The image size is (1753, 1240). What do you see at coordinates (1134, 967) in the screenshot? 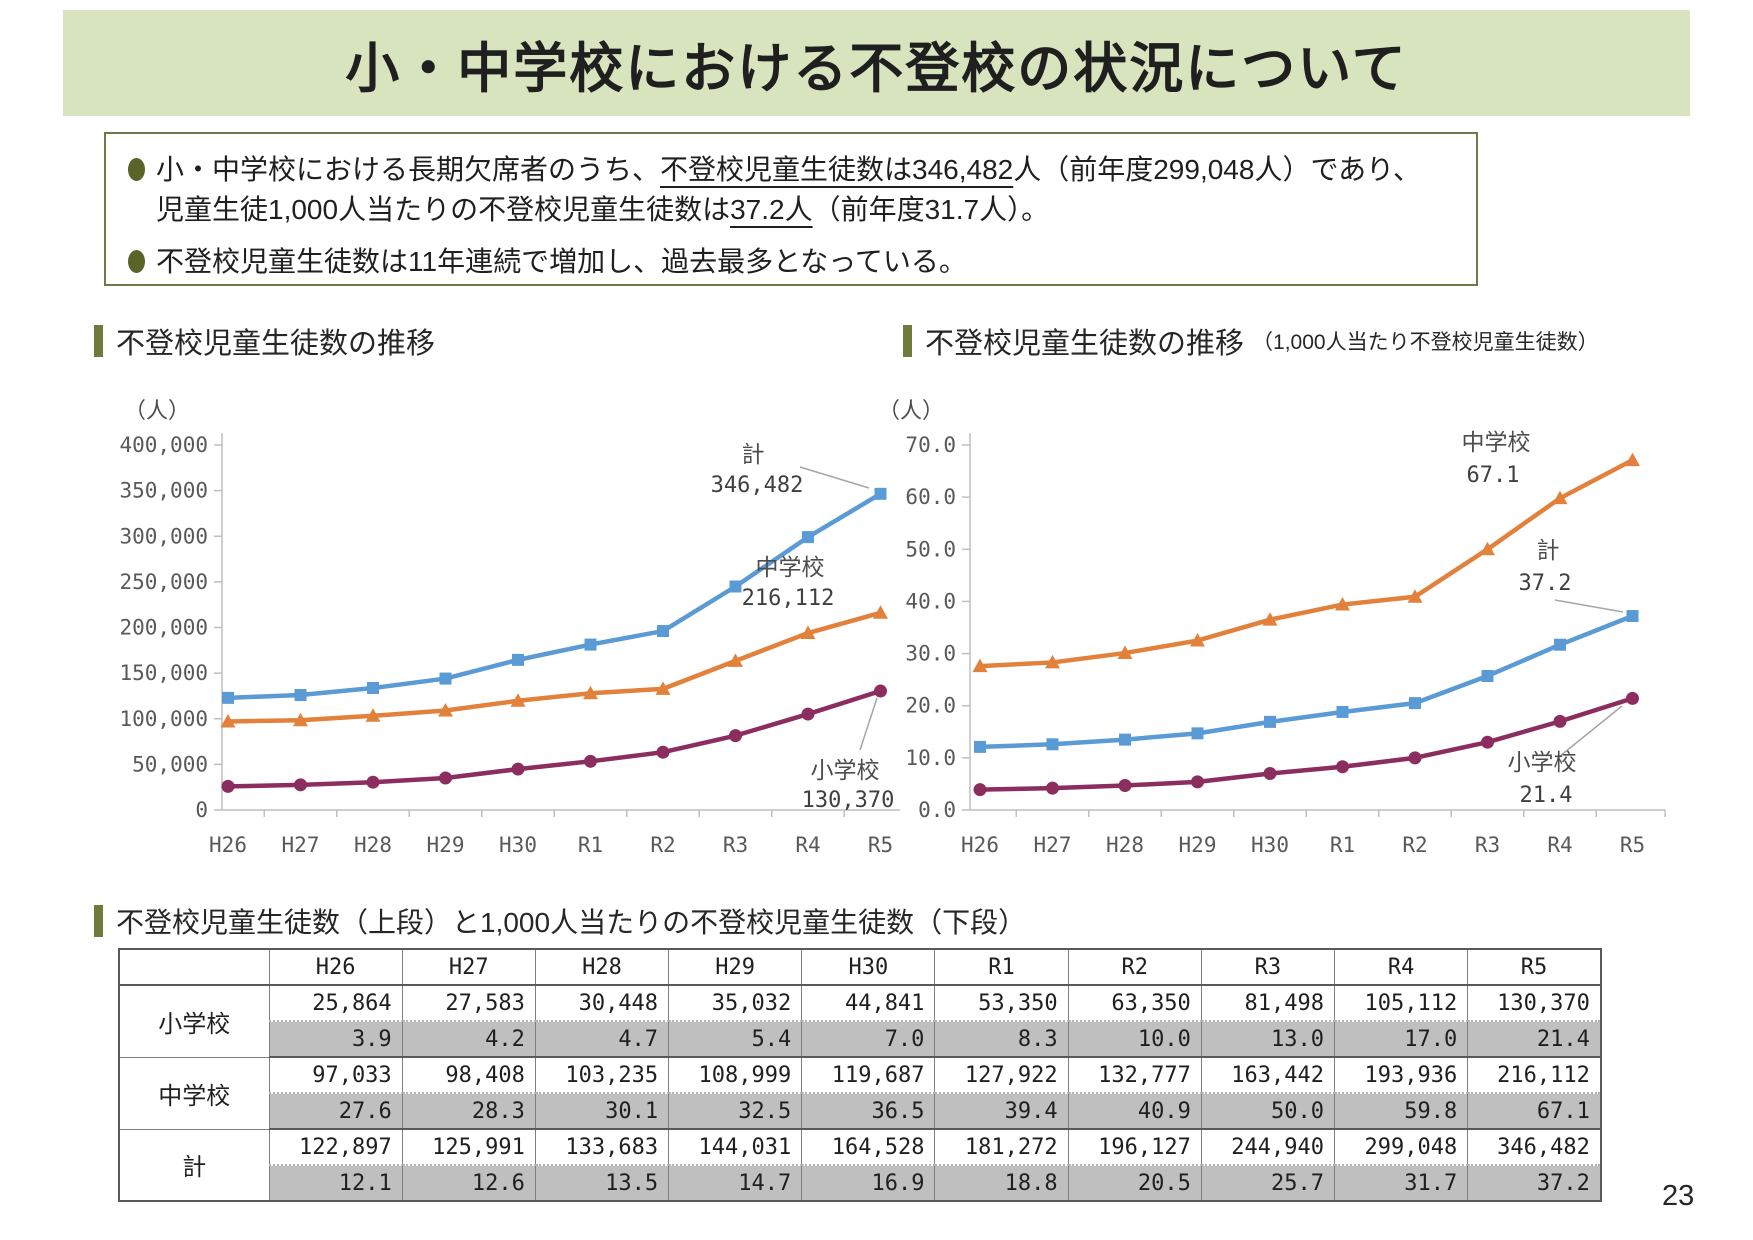
I see `table-year-header: R2` at bounding box center [1134, 967].